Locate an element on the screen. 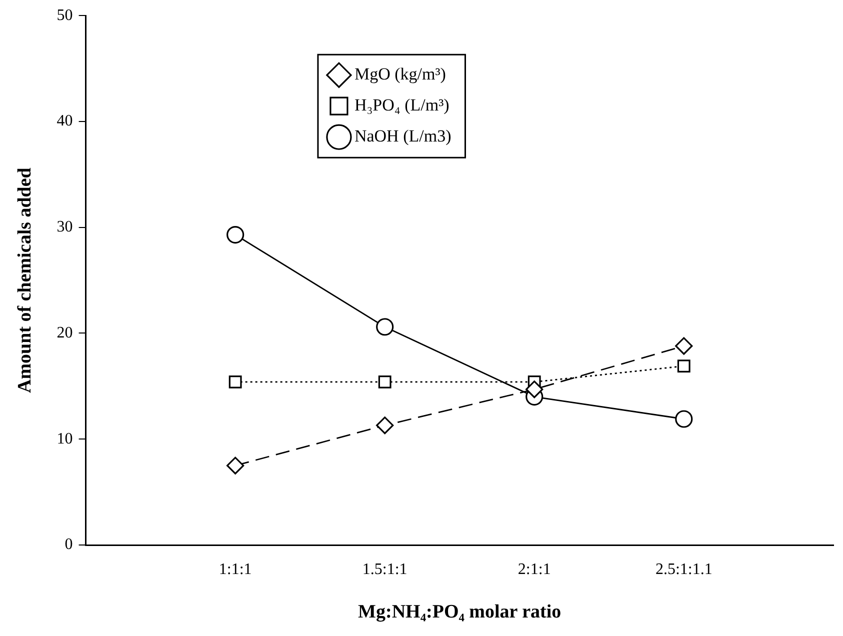 Image resolution: width=843 pixels, height=636 pixels. legend-label: MgO (kg/m³) is located at coordinates (400, 74).